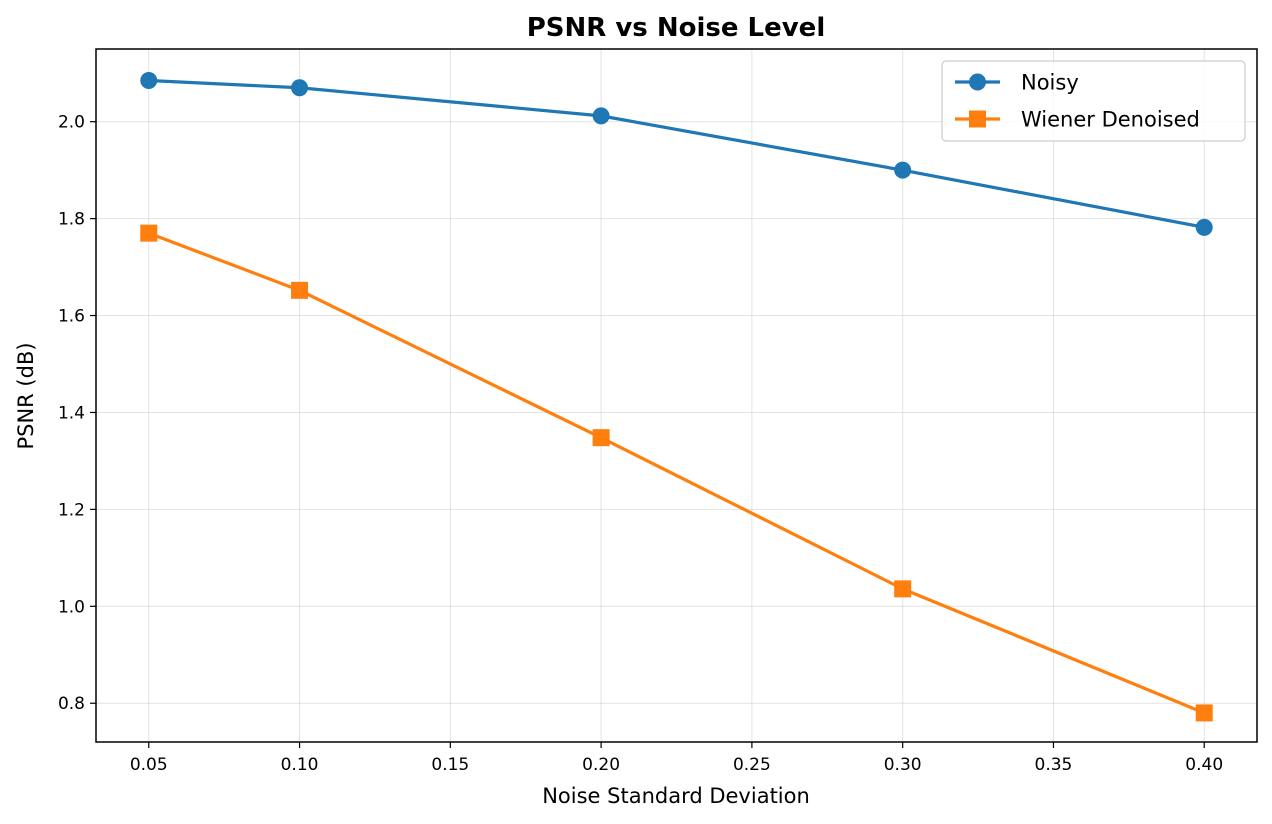  Describe the element at coordinates (676, 796) in the screenshot. I see `x-axis-label: Noise Standard Deviation` at that location.